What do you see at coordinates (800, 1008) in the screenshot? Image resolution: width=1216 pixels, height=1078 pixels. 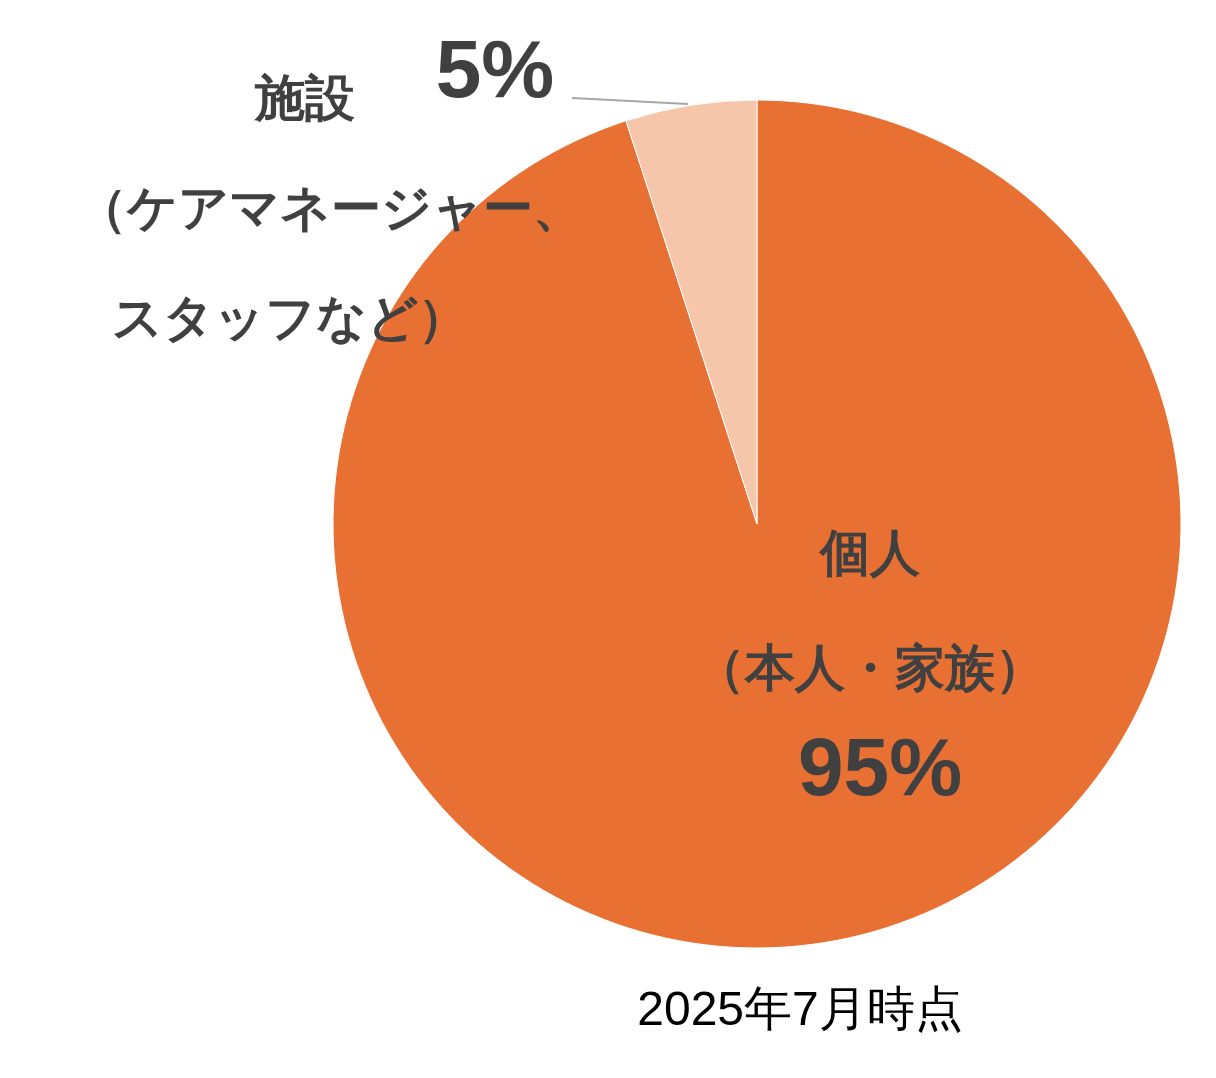 I see `text: 2025年7月時点` at bounding box center [800, 1008].